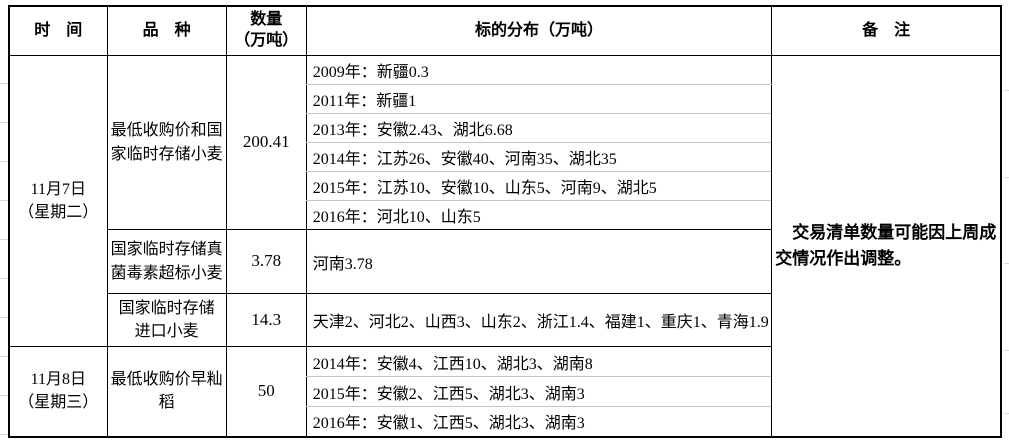  Describe the element at coordinates (886, 31) in the screenshot. I see `col-header-remarks: 备 注` at that location.